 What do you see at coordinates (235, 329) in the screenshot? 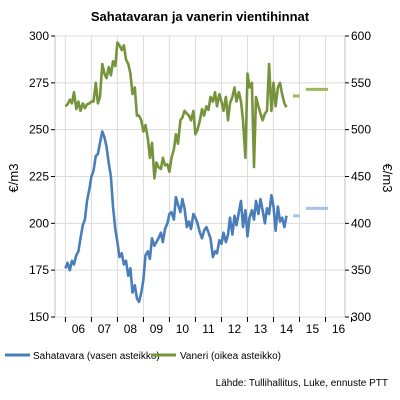
I see `x-tick-label: 12` at bounding box center [235, 329].